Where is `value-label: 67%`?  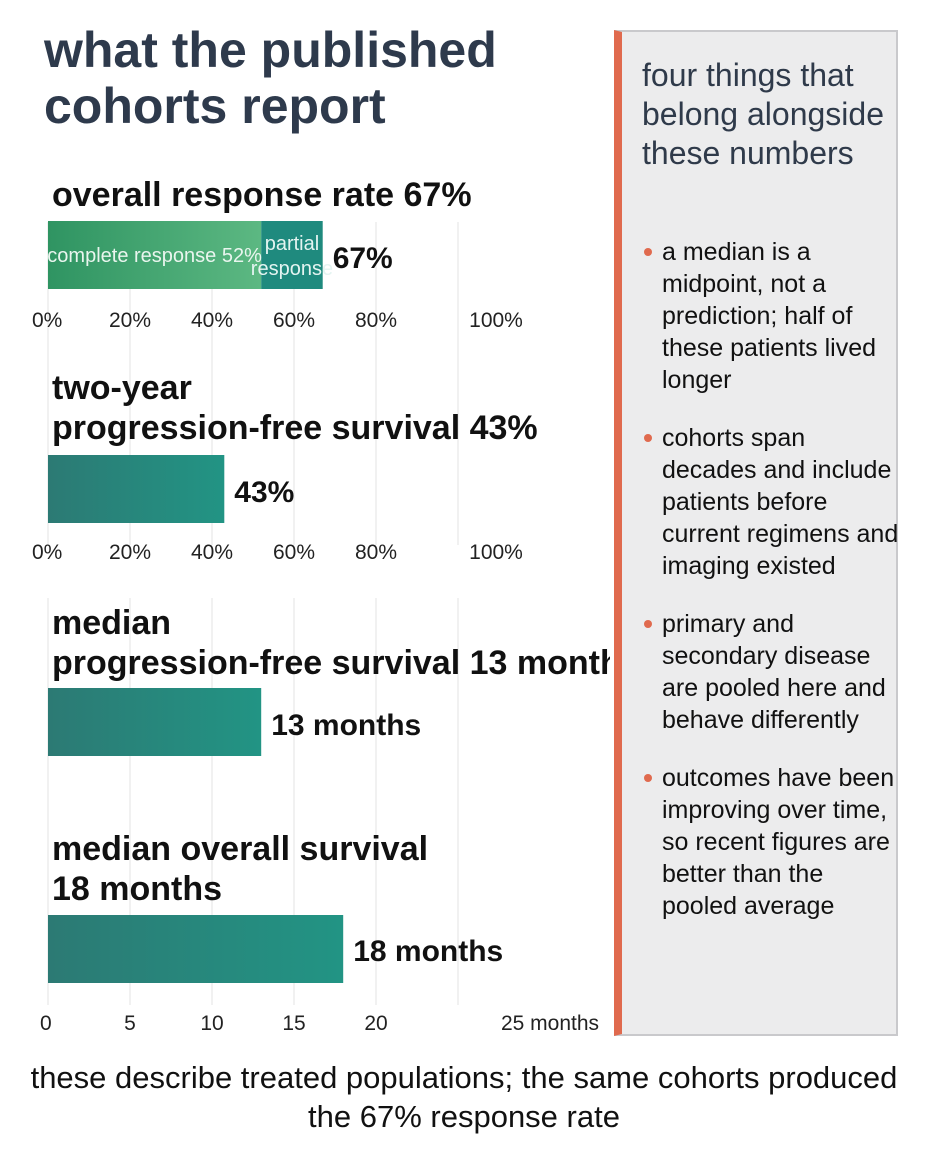 value-label: 67% is located at coordinates (363, 258).